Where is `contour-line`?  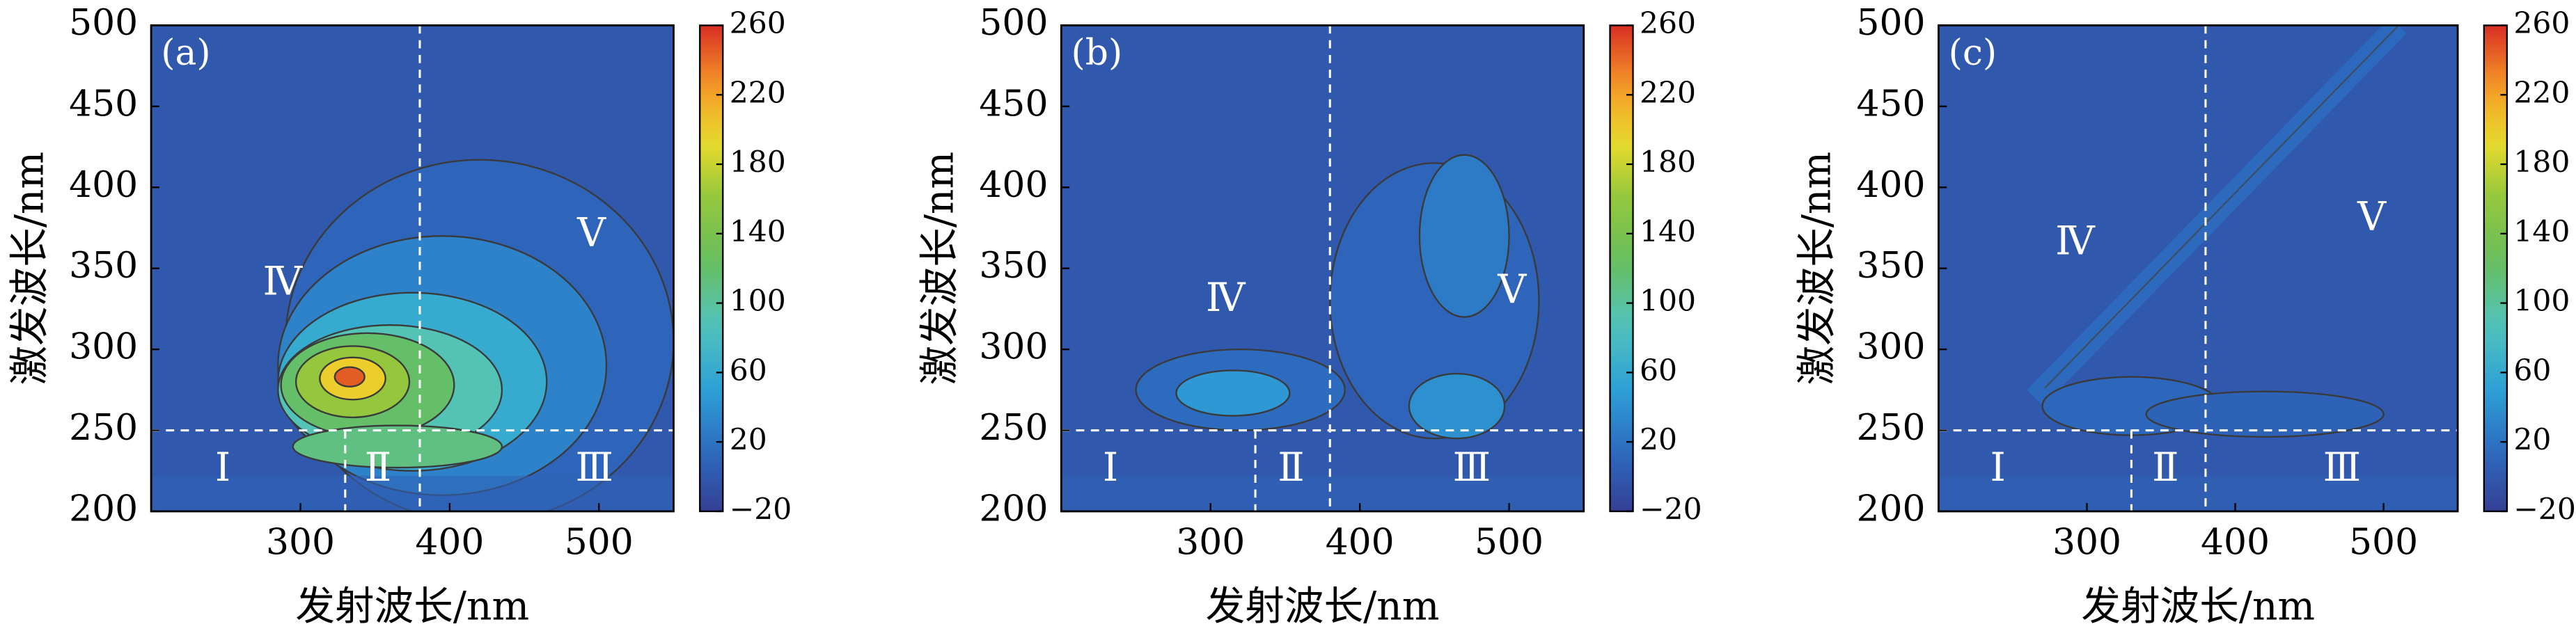 contour-line is located at coordinates (2222, 207).